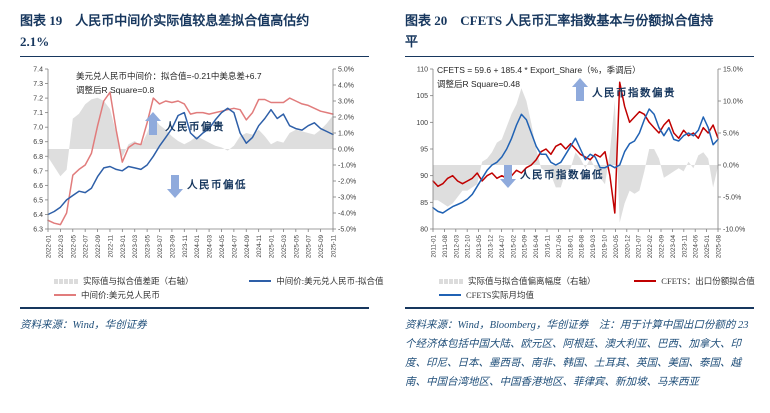  Describe the element at coordinates (559, 31) in the screenshot. I see `figure-20-title: 图表 20 CFETS 人民币汇率指数基本与份额拟合值持平` at that location.